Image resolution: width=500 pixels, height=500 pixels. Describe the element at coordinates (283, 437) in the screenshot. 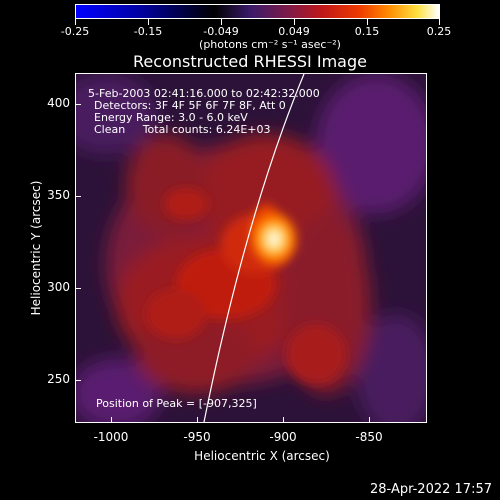

I see `x-tick-label: -900` at that location.